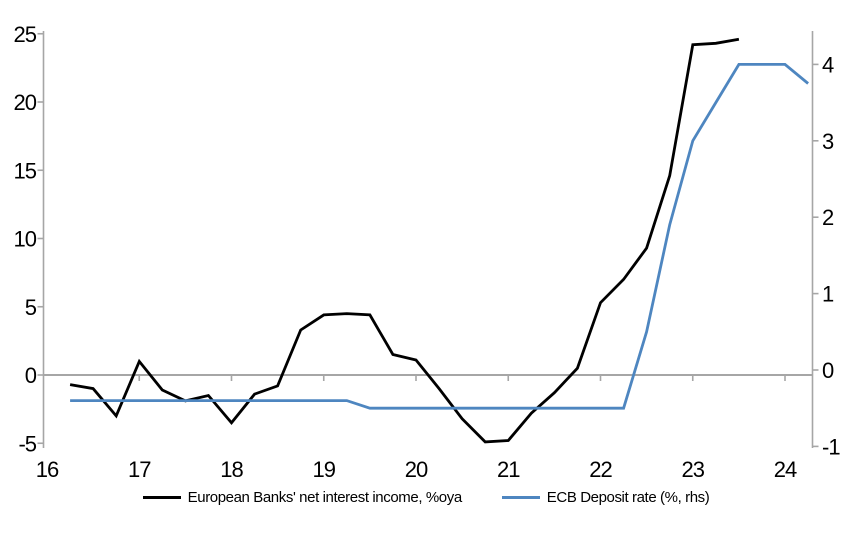  What do you see at coordinates (828, 370) in the screenshot?
I see `y-right-tick-label: 0` at bounding box center [828, 370].